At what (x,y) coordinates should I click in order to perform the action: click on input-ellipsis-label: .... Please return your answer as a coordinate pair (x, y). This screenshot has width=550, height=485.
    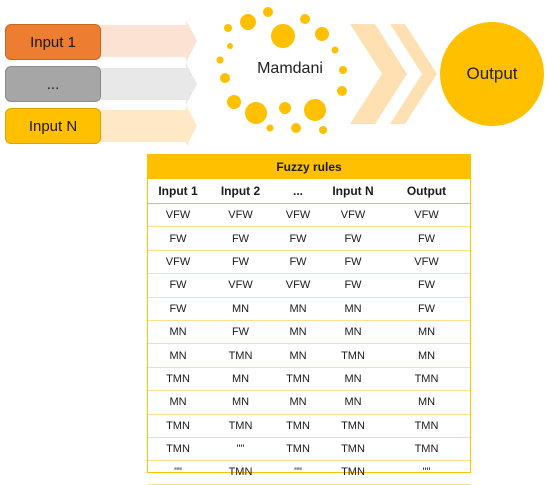
    Looking at the image, I should click on (53, 84).